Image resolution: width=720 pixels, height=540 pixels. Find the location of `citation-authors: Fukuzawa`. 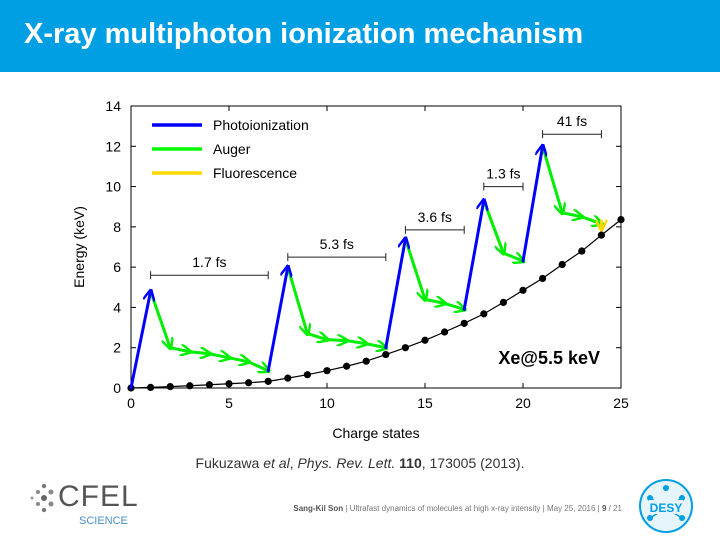

citation-authors: Fukuzawa is located at coordinates (229, 463).